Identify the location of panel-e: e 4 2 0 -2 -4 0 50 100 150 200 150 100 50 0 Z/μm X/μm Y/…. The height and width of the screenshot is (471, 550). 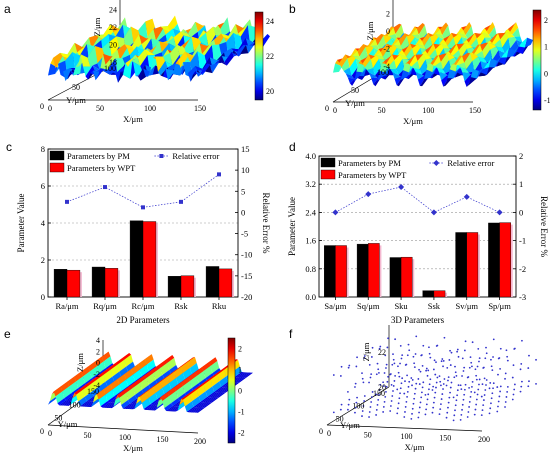
(137, 395).